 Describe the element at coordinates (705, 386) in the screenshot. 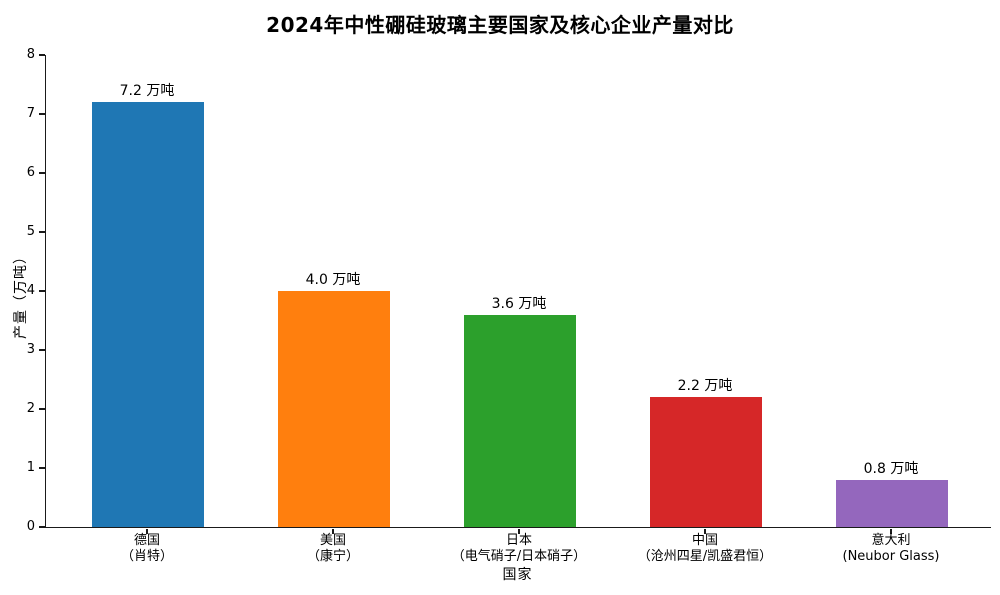

I see `bar-value-label: 2.2 万吨` at that location.